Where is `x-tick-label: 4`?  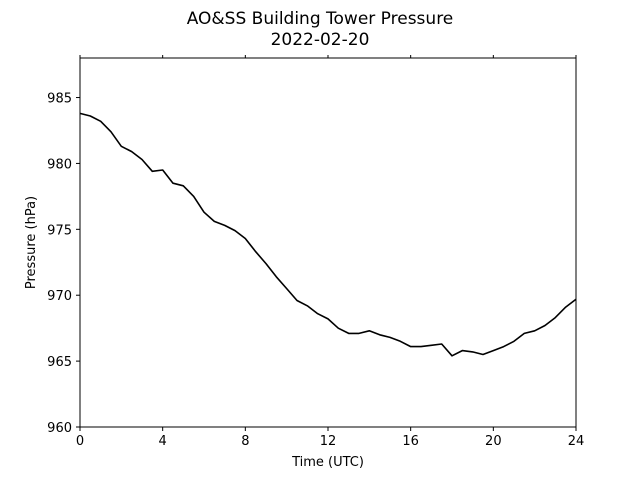
x-tick-label: 4 is located at coordinates (163, 441).